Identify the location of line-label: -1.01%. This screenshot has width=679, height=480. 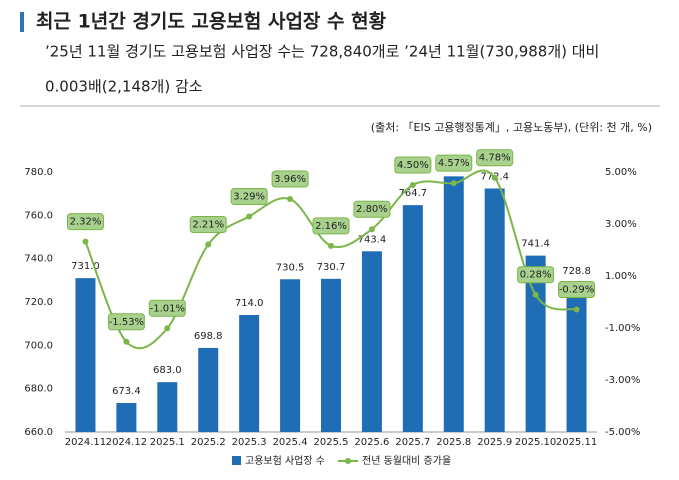
(167, 308).